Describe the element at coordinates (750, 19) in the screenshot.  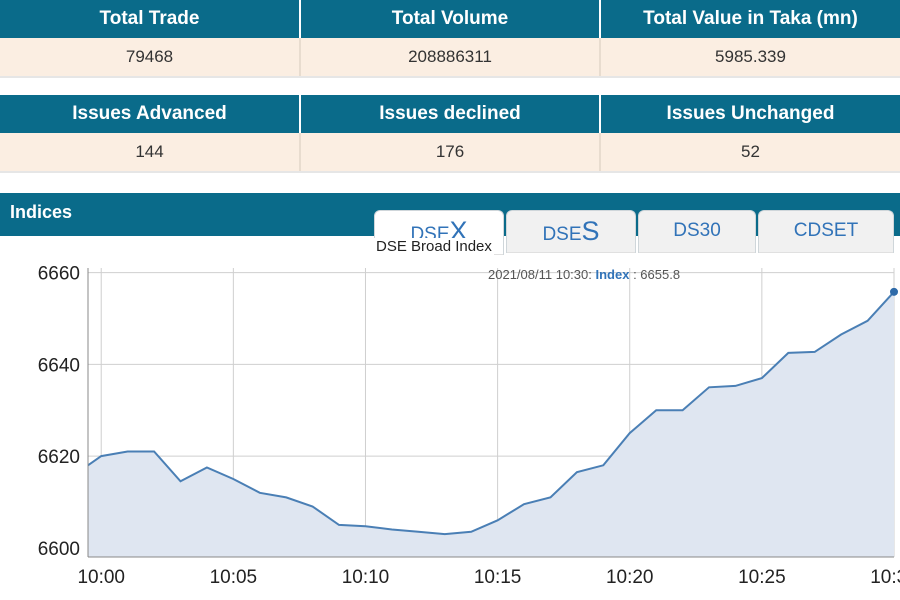
I see `total-value-header: Total Value in Taka (mn)` at that location.